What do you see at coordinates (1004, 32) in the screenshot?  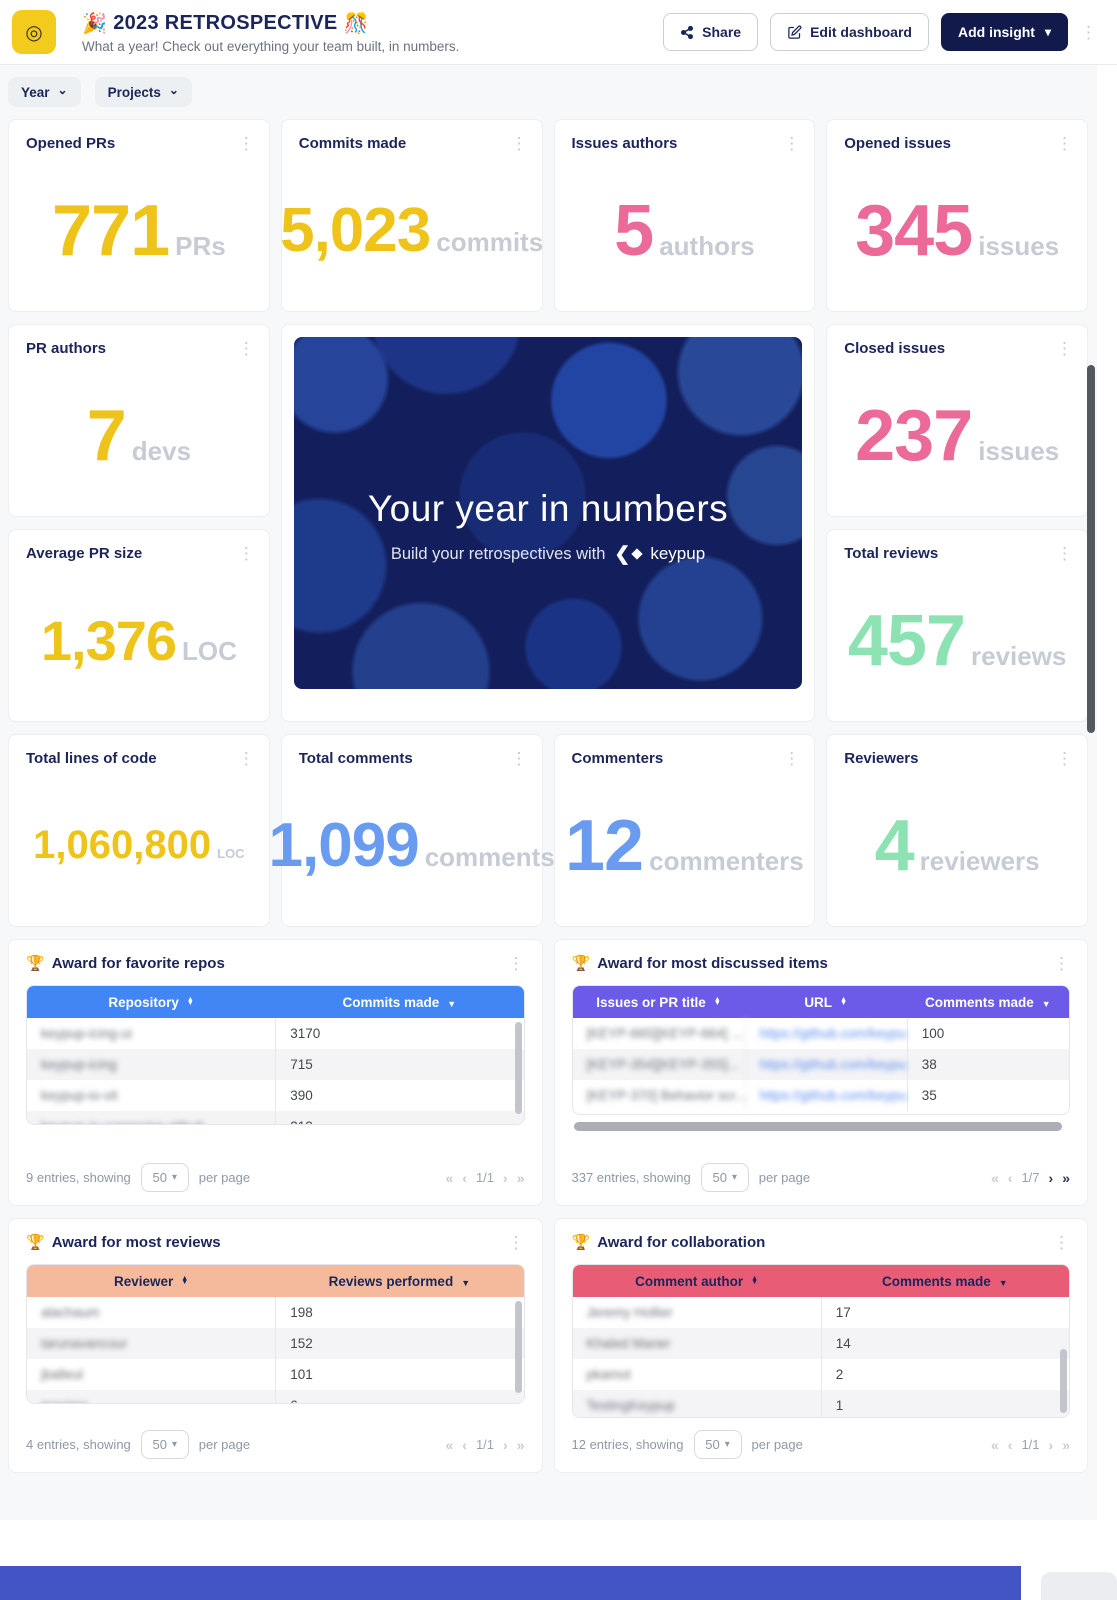 I see `add-insight-button: Add insight` at bounding box center [1004, 32].